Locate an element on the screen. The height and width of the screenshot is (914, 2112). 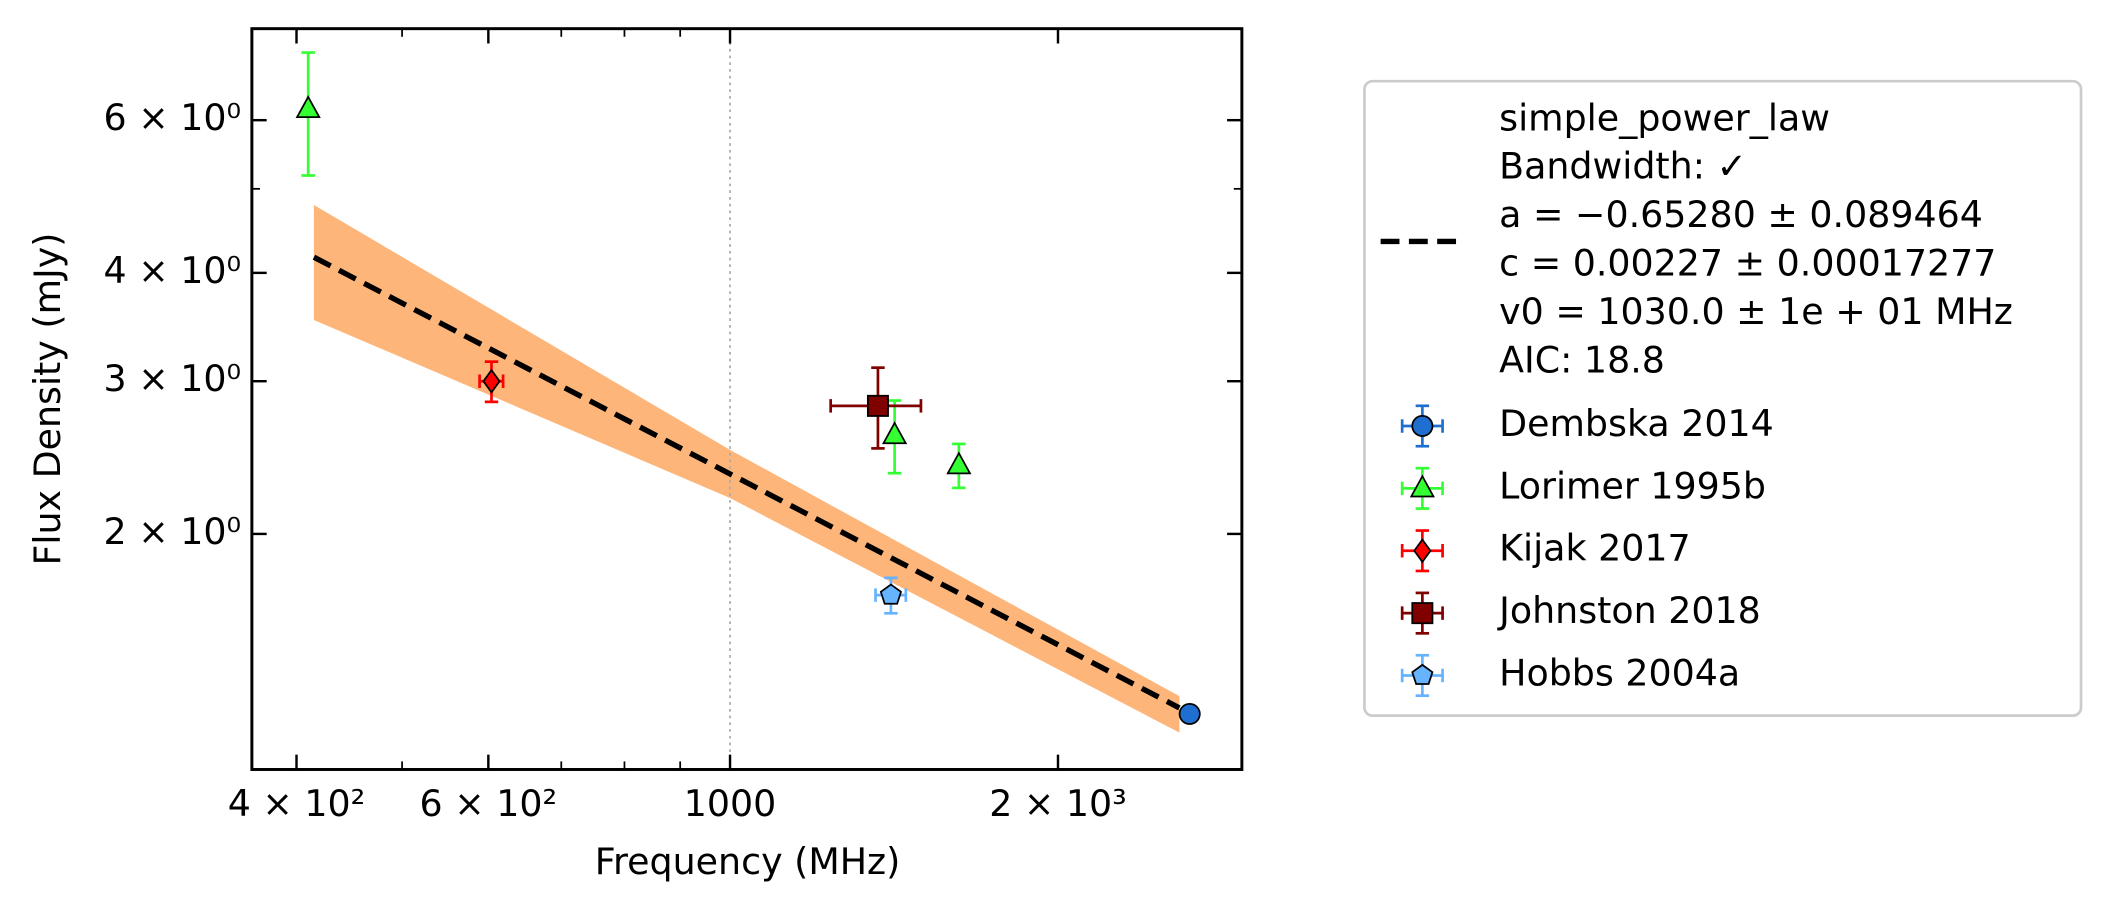
legend-label: Kijak 2017 is located at coordinates (1594, 548).